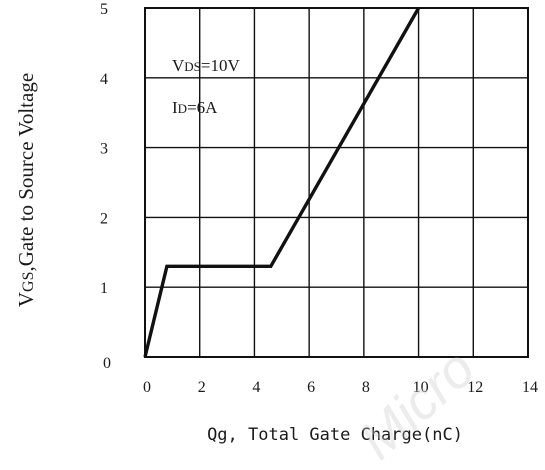  I want to click on annotation-vds: VDS=10V, so click(206, 65).